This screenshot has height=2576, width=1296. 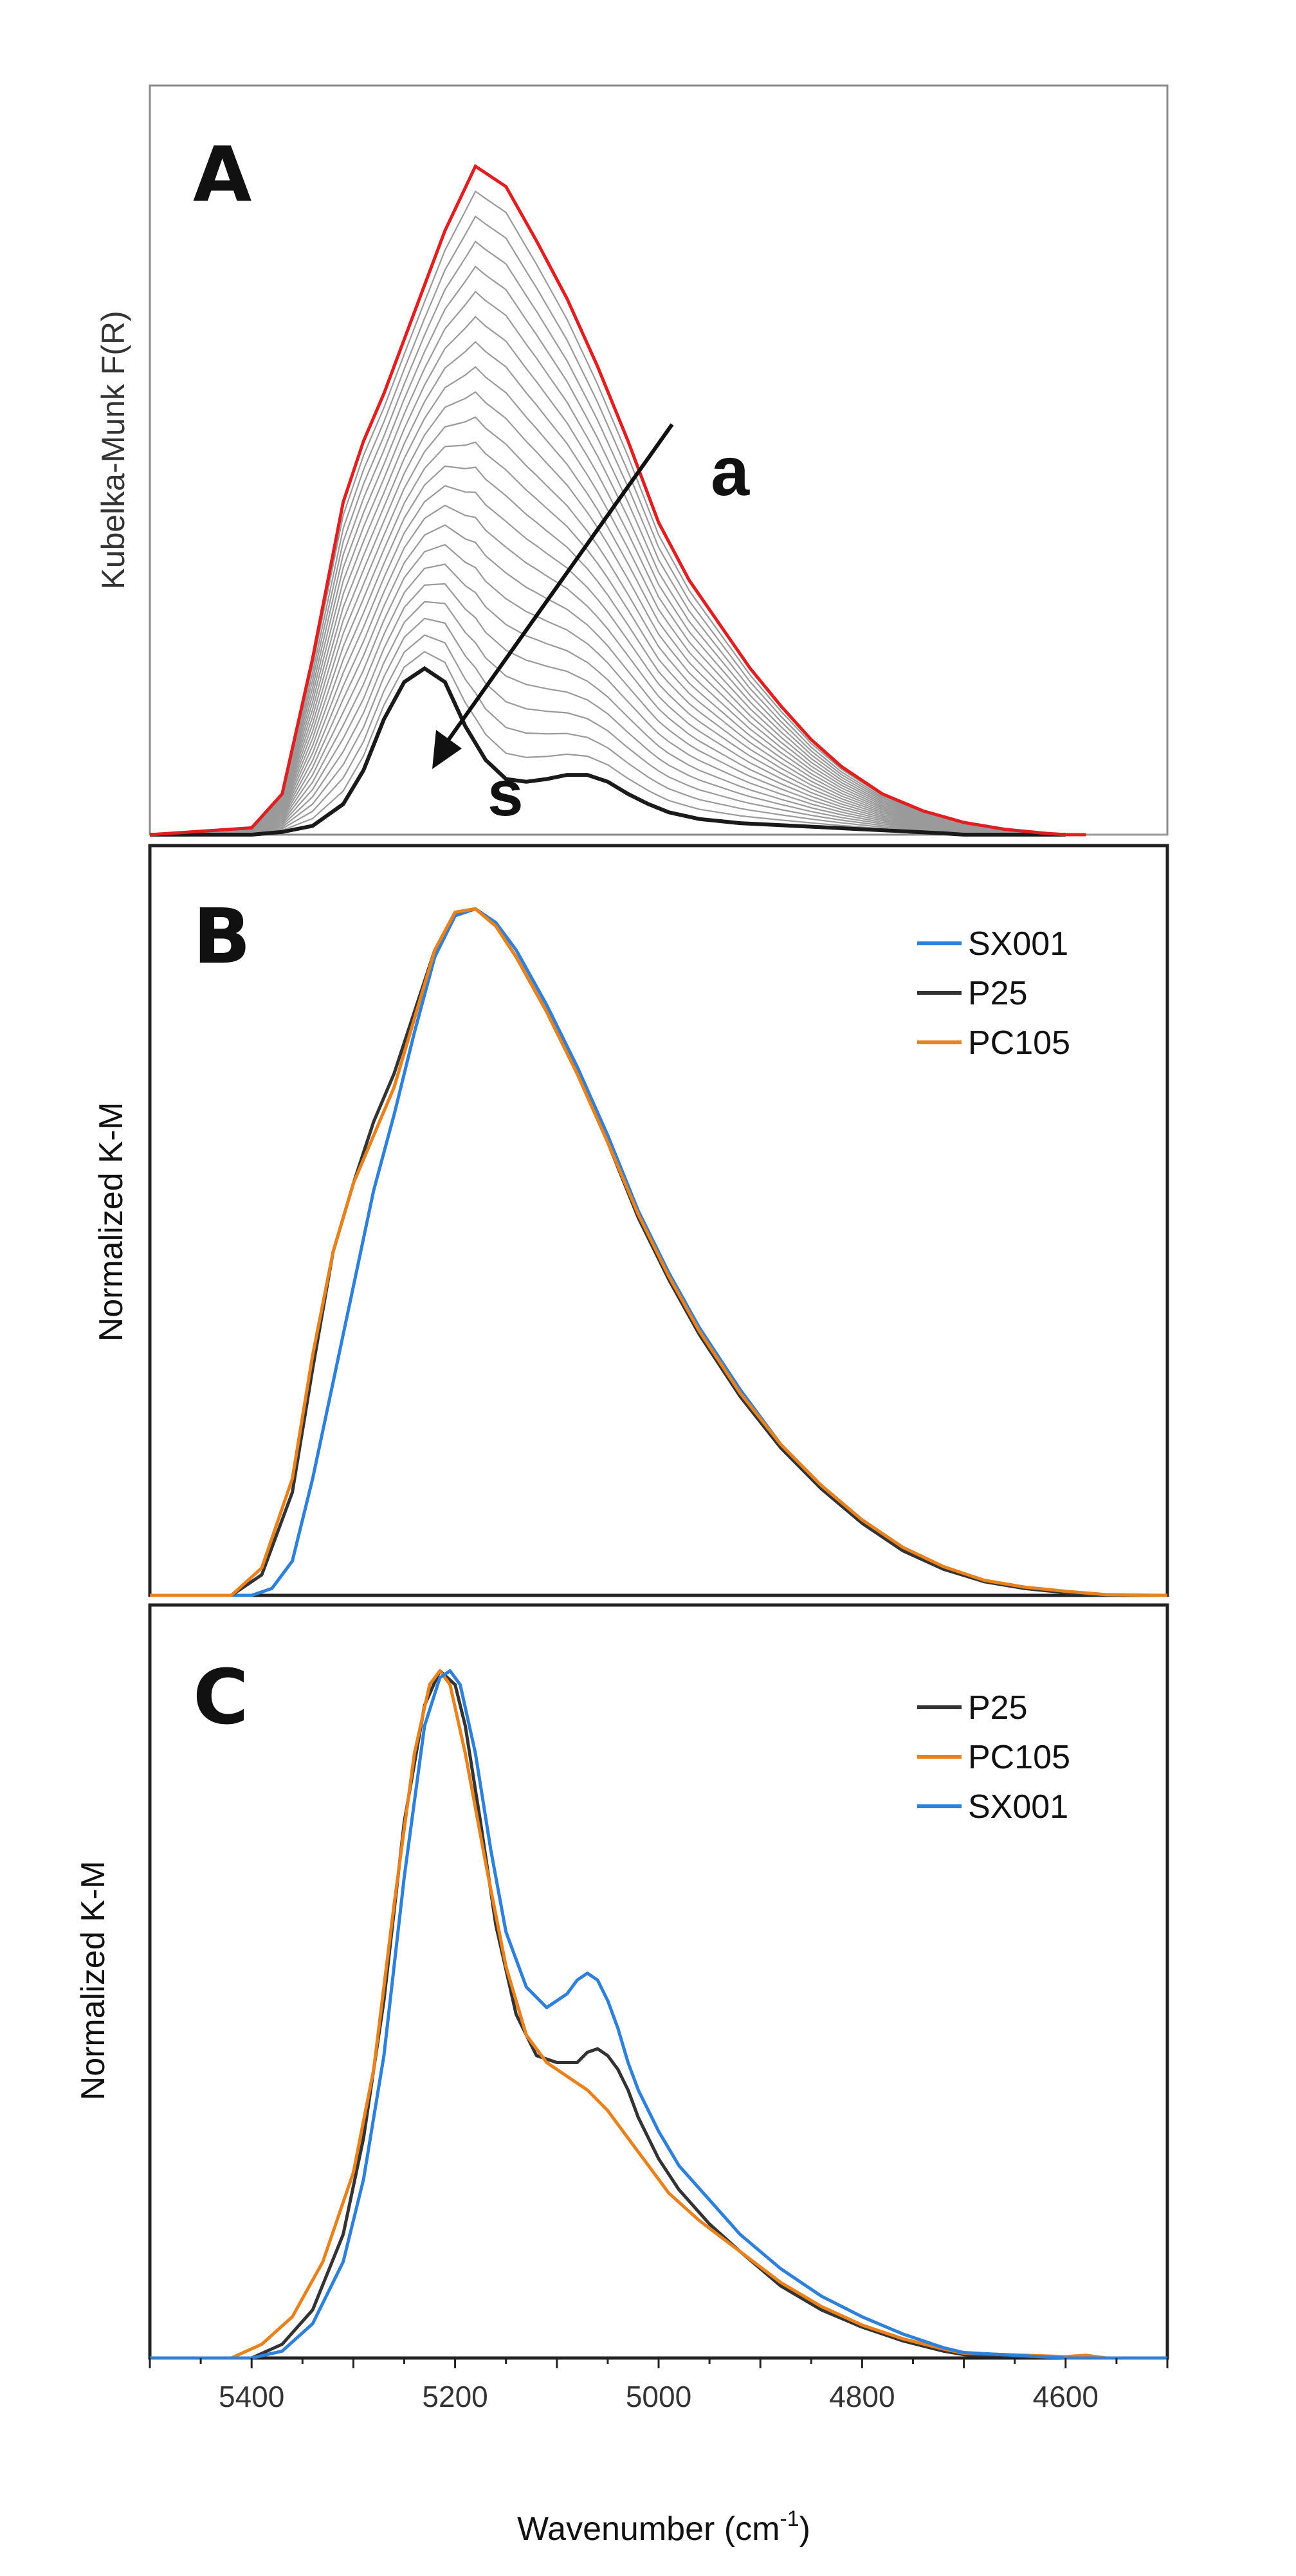 I want to click on panel-a-curve-s, so click(x=608, y=751).